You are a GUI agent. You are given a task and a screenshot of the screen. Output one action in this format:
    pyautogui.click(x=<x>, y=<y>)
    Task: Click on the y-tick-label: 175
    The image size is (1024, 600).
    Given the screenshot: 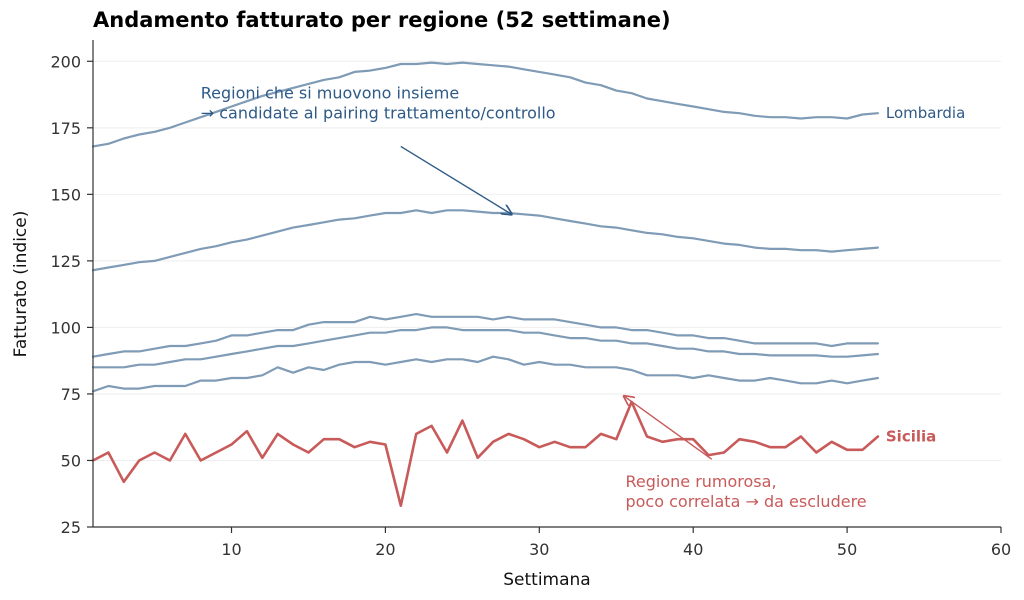 What is the action you would take?
    pyautogui.click(x=65, y=128)
    